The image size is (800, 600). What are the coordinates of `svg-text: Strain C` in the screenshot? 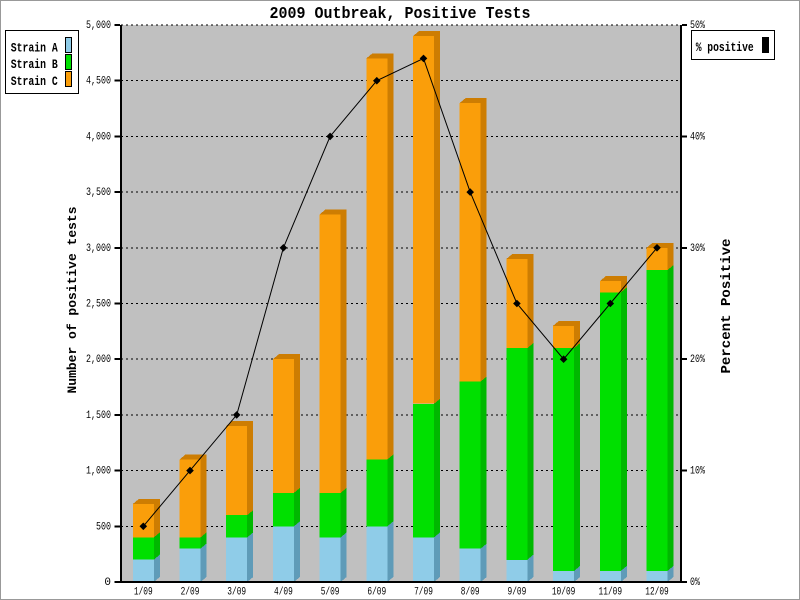 It's located at (34, 81).